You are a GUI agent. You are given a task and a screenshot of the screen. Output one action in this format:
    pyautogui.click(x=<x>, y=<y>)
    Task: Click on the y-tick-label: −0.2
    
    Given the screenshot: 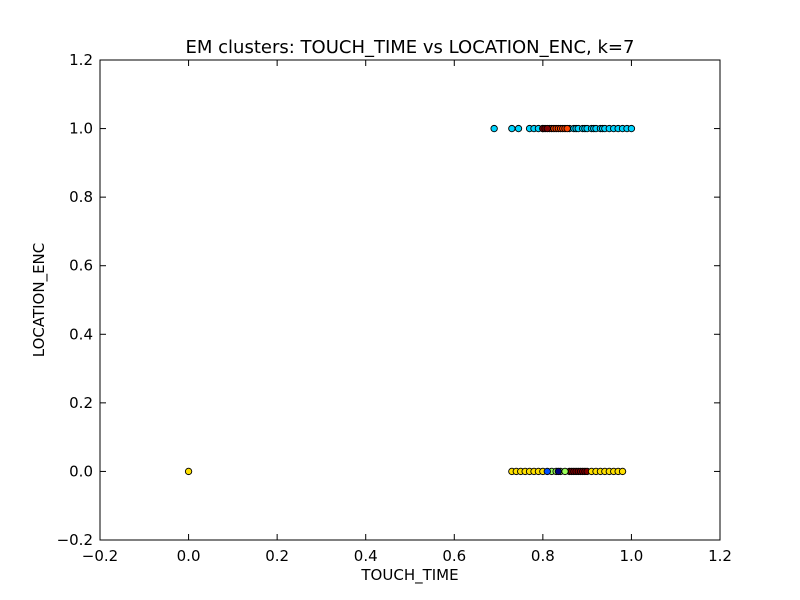 What is the action you would take?
    pyautogui.click(x=75, y=540)
    